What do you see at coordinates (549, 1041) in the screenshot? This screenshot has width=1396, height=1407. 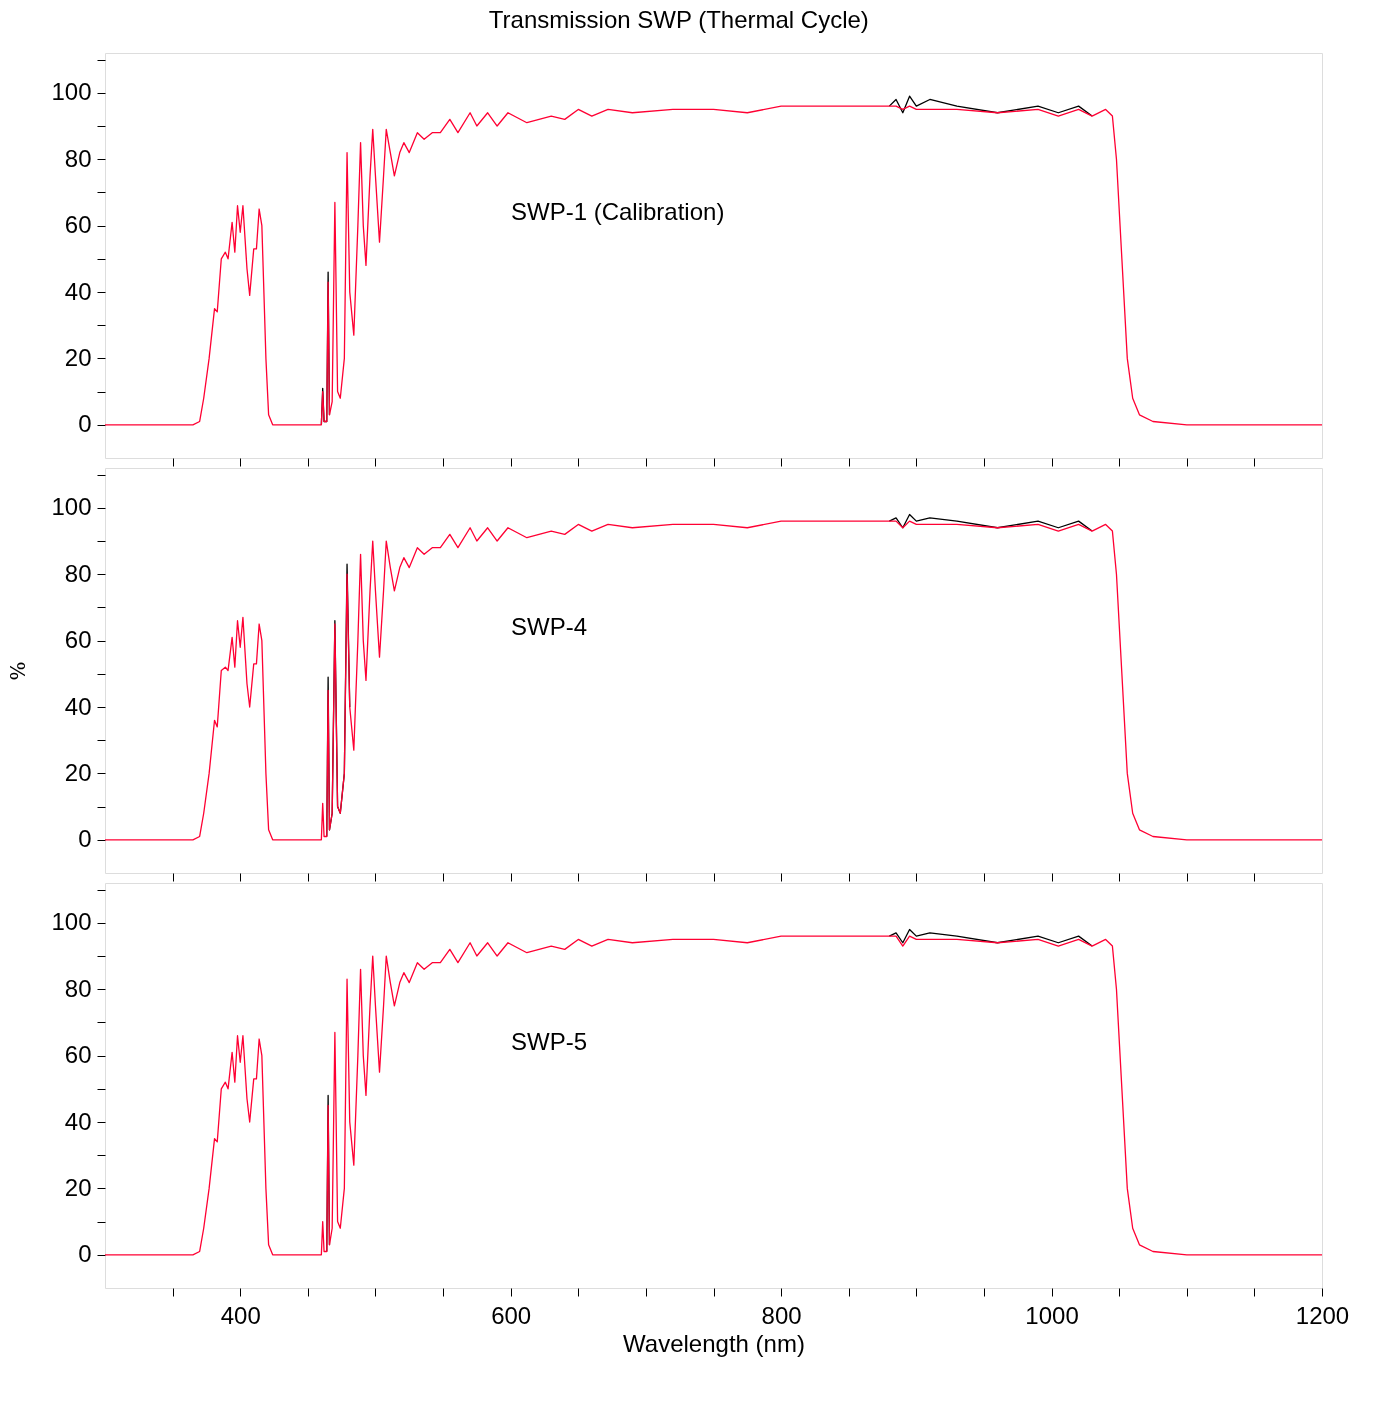 I see `annotation: SWP-5` at bounding box center [549, 1041].